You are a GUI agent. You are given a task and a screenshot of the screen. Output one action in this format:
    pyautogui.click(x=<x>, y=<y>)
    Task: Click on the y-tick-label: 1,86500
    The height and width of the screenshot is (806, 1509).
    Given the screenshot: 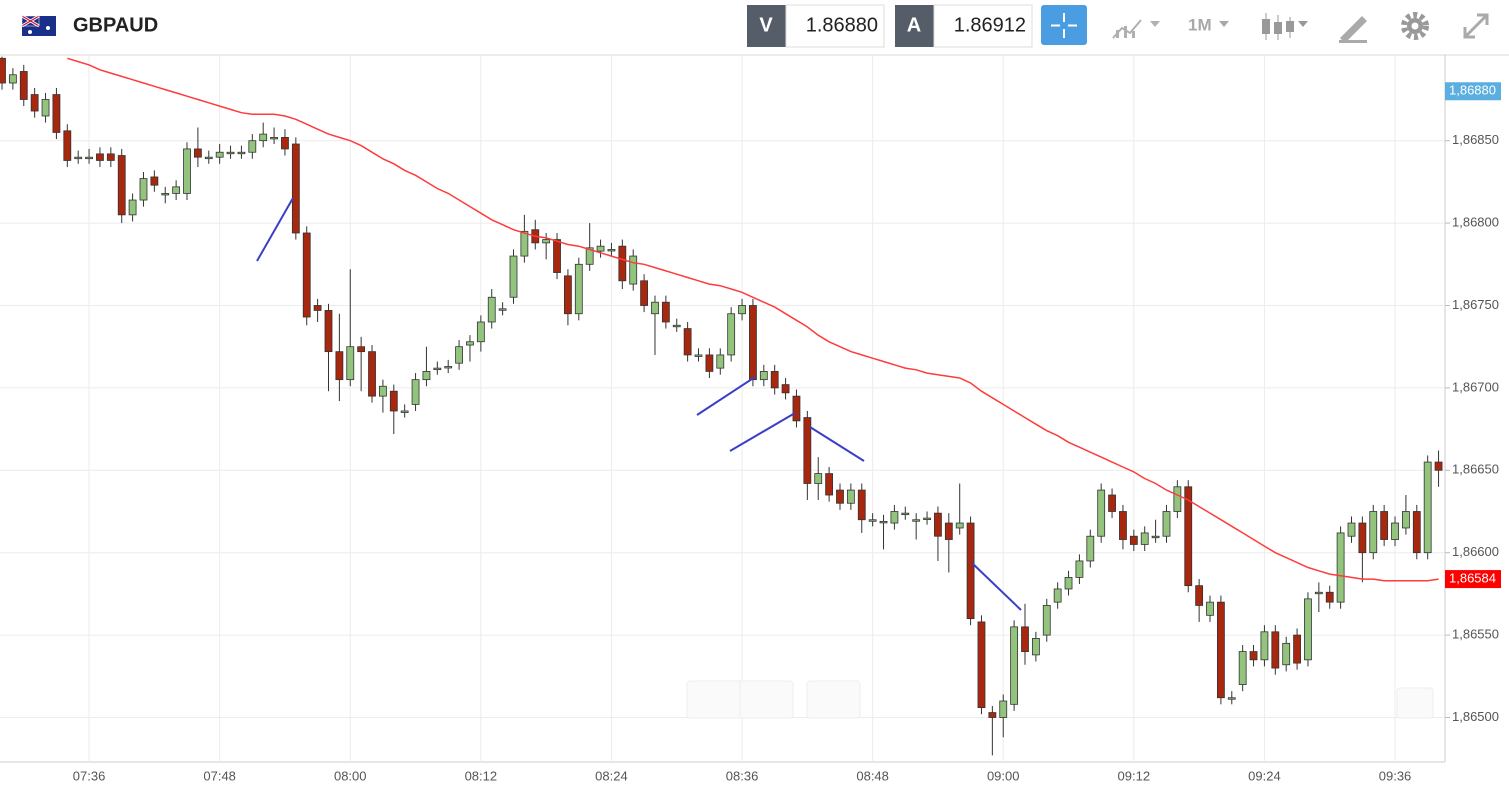 What is the action you would take?
    pyautogui.click(x=1475, y=716)
    